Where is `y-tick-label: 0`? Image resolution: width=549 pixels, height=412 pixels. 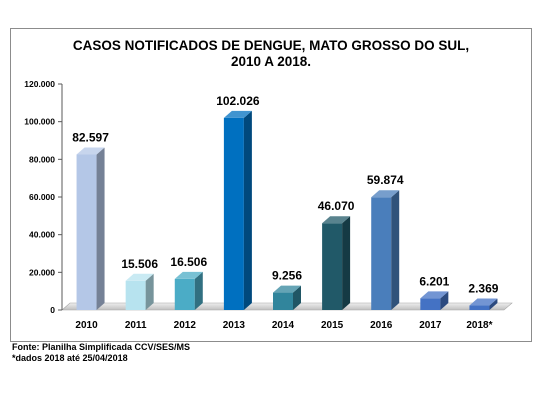 y-tick-label: 0 is located at coordinates (52, 310).